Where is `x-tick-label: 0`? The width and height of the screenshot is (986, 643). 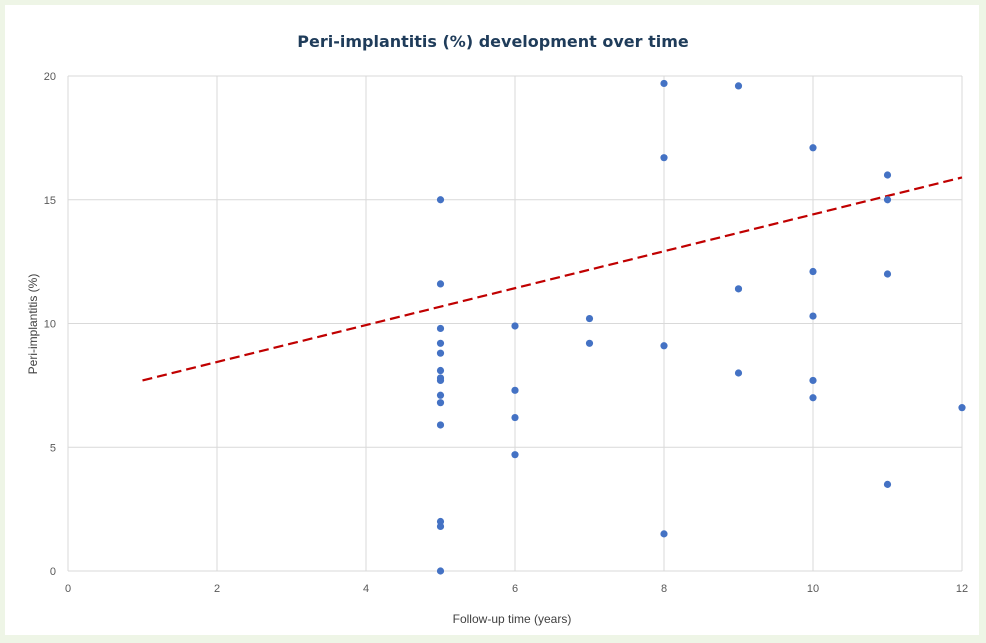 x-tick-label: 0 is located at coordinates (68, 589).